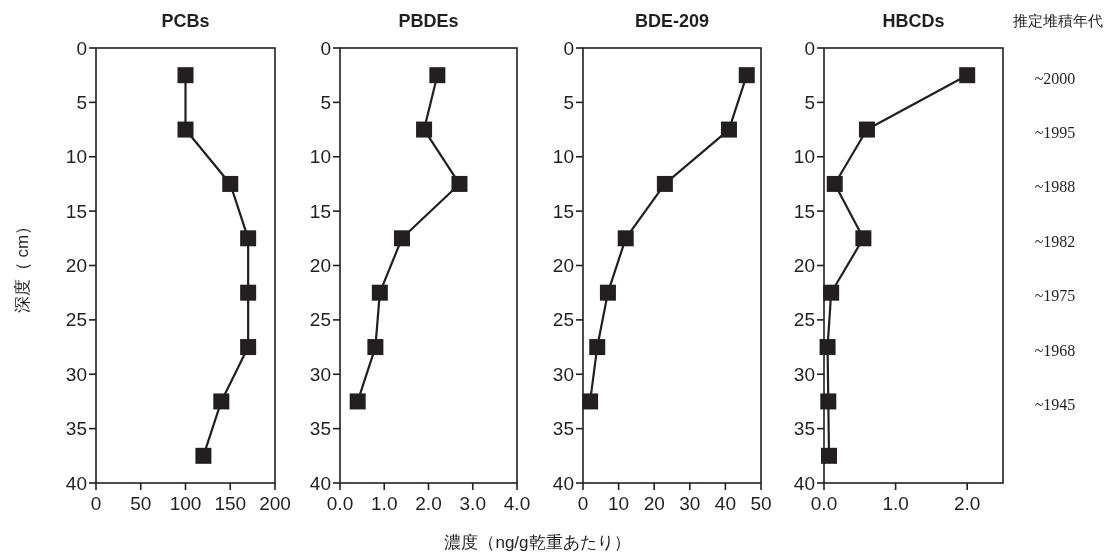  What do you see at coordinates (1055, 241) in the screenshot?
I see `text: ~1982` at bounding box center [1055, 241].